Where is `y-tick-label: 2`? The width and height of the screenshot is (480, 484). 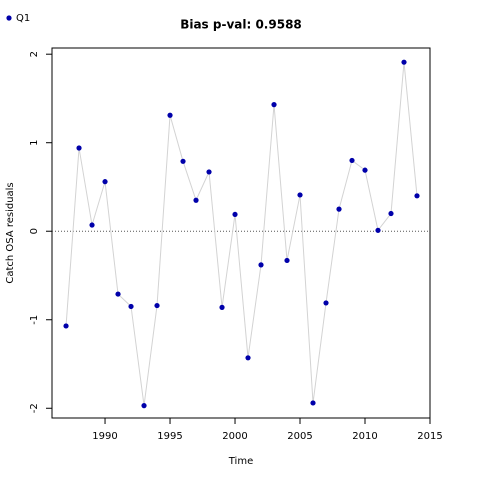 y-tick-label: 2 is located at coordinates (34, 54).